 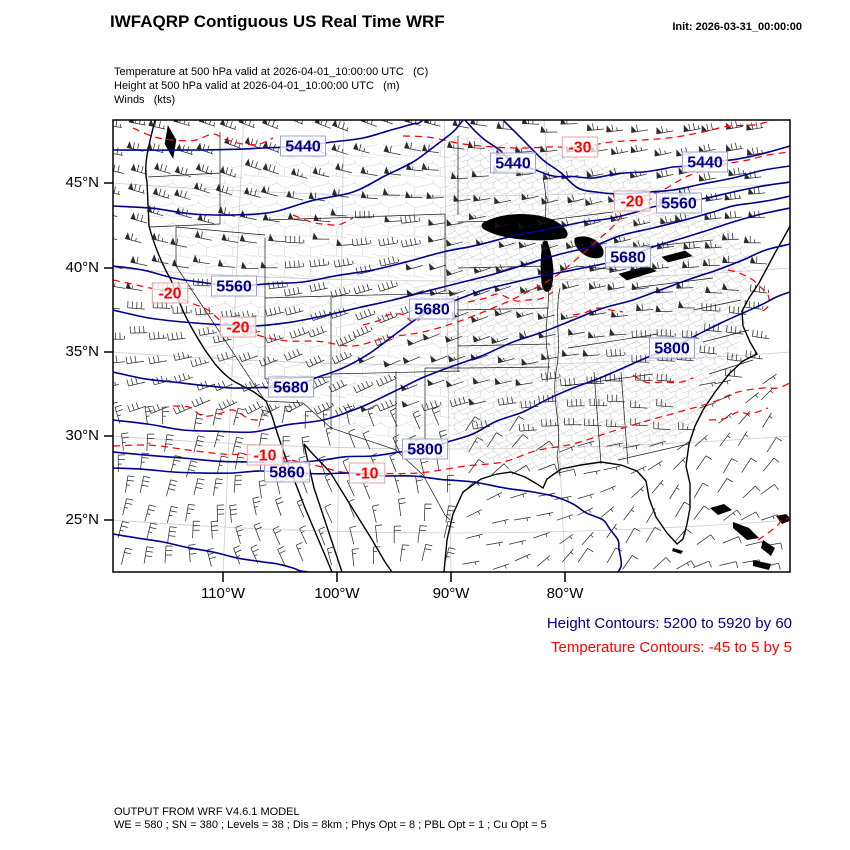 What do you see at coordinates (207, 812) in the screenshot?
I see `footer-model: OUTPUT FROM WRF V4.6.1 MODEL` at bounding box center [207, 812].